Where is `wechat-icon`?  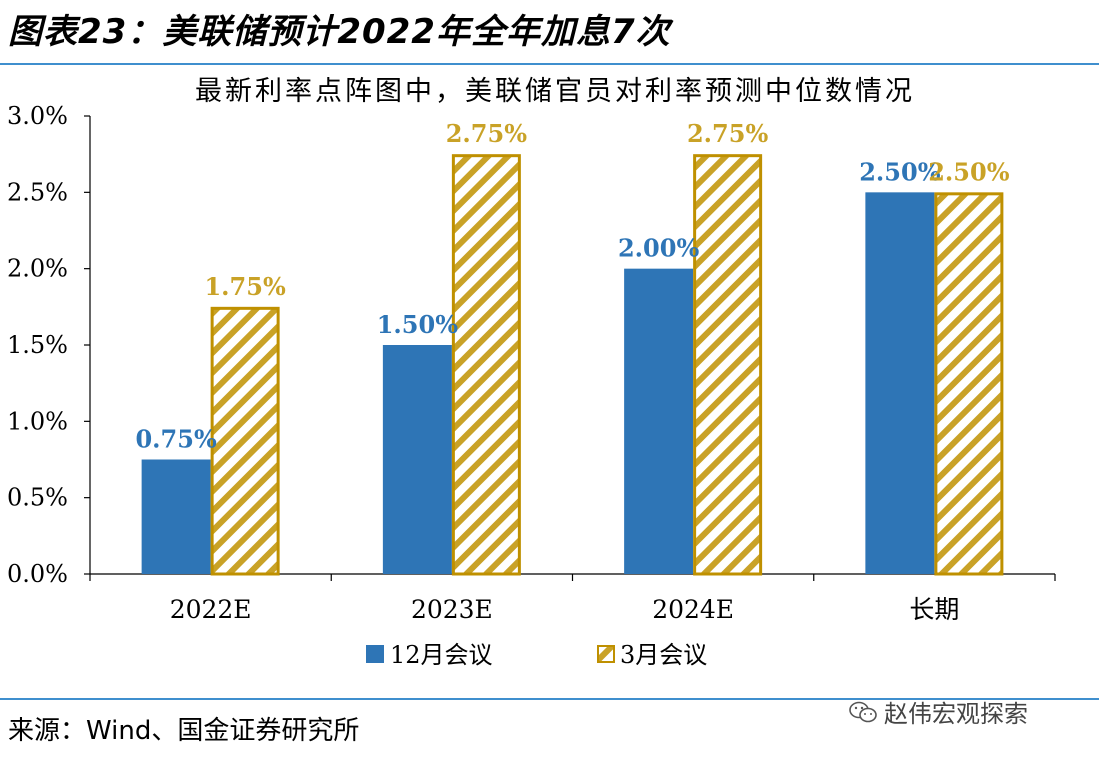
wechat-icon is located at coordinates (863, 711).